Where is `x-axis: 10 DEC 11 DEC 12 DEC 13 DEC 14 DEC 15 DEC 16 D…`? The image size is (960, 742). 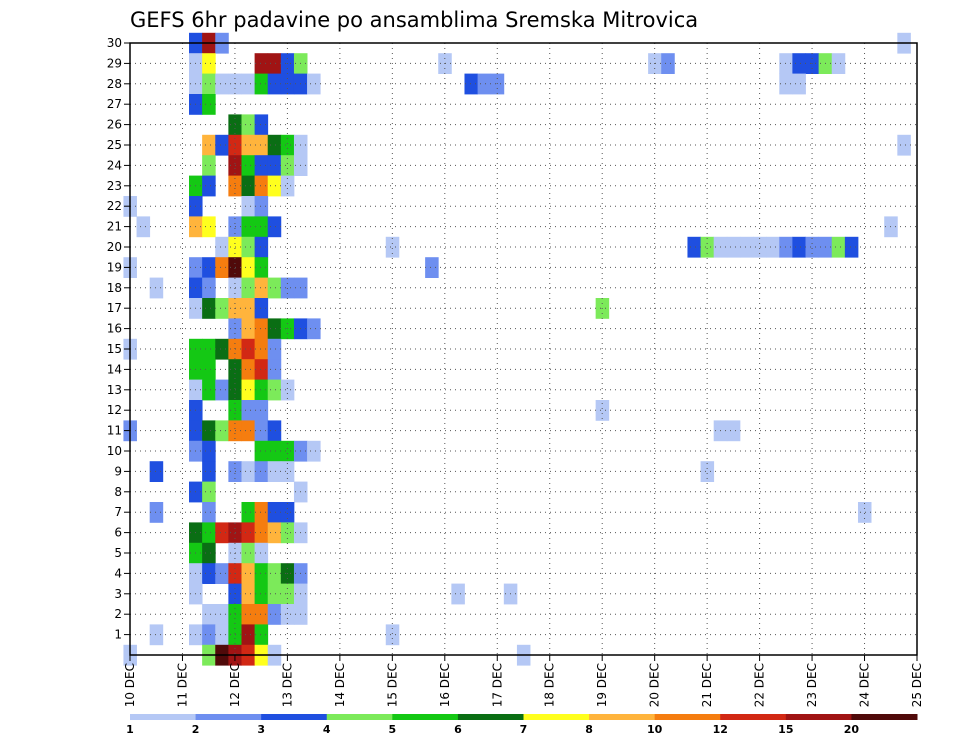 x-axis: 10 DEC 11 DEC 12 DEC 13 DEC 14 DEC 15 DEC 16 D… is located at coordinates (523, 681).